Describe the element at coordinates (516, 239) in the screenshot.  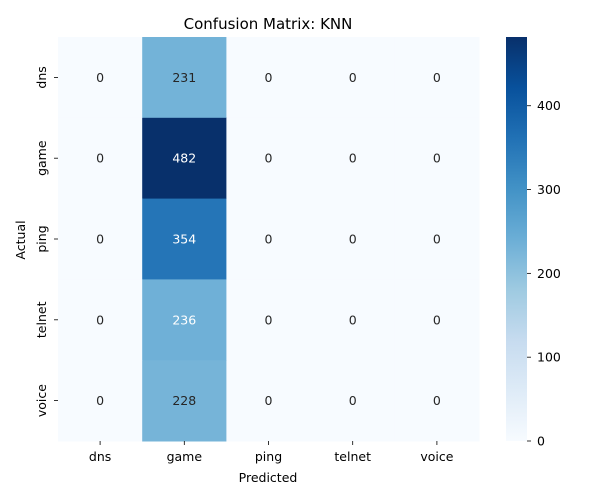
I see `colorbar` at that location.